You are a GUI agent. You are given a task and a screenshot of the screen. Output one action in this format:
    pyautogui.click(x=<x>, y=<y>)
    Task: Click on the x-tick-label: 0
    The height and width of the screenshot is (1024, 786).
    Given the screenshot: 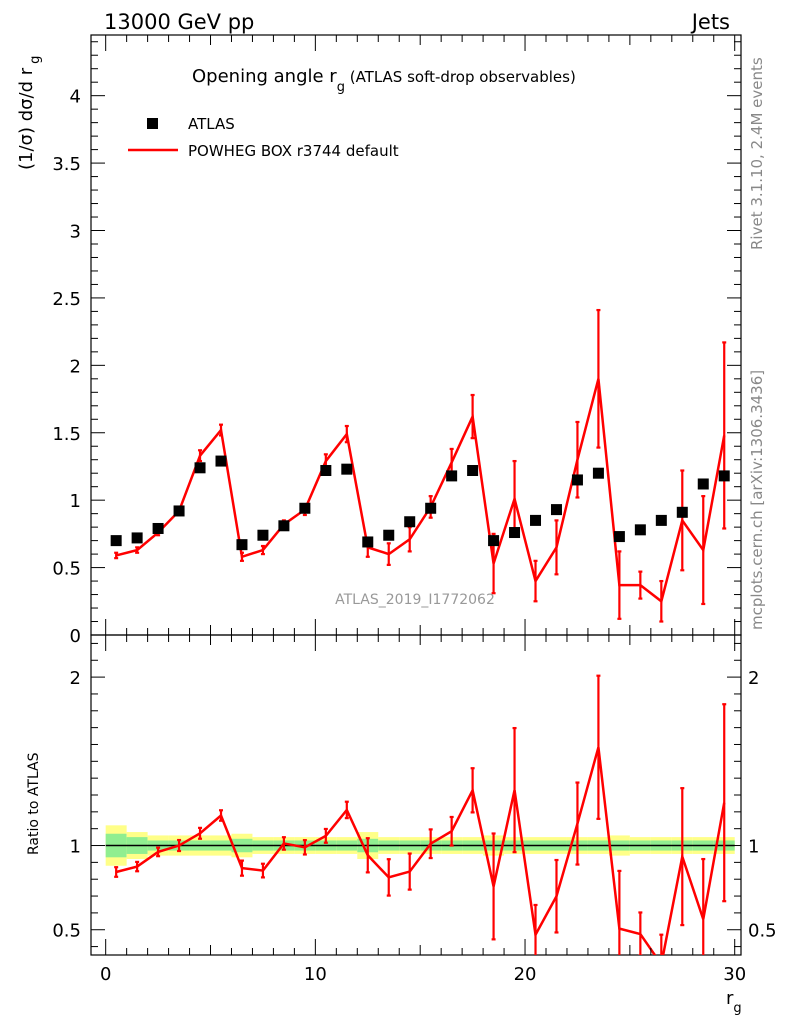 What is the action you would take?
    pyautogui.click(x=105, y=974)
    